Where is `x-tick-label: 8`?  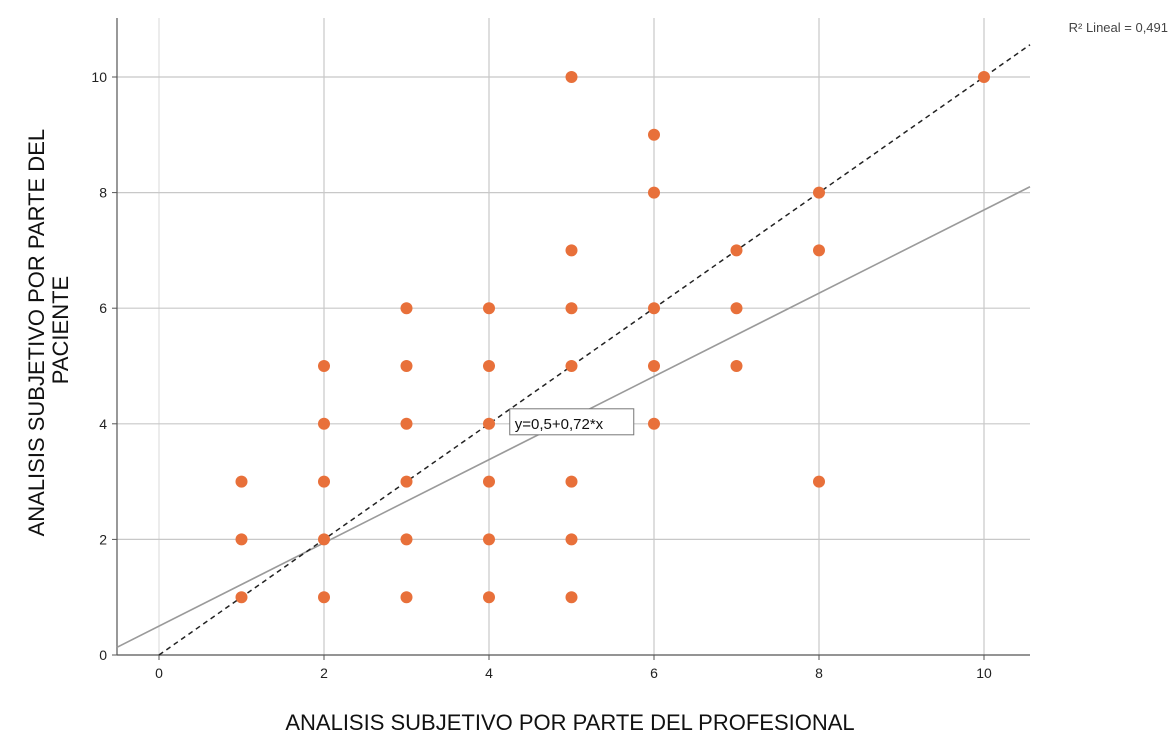 x-tick-label: 8 is located at coordinates (819, 673).